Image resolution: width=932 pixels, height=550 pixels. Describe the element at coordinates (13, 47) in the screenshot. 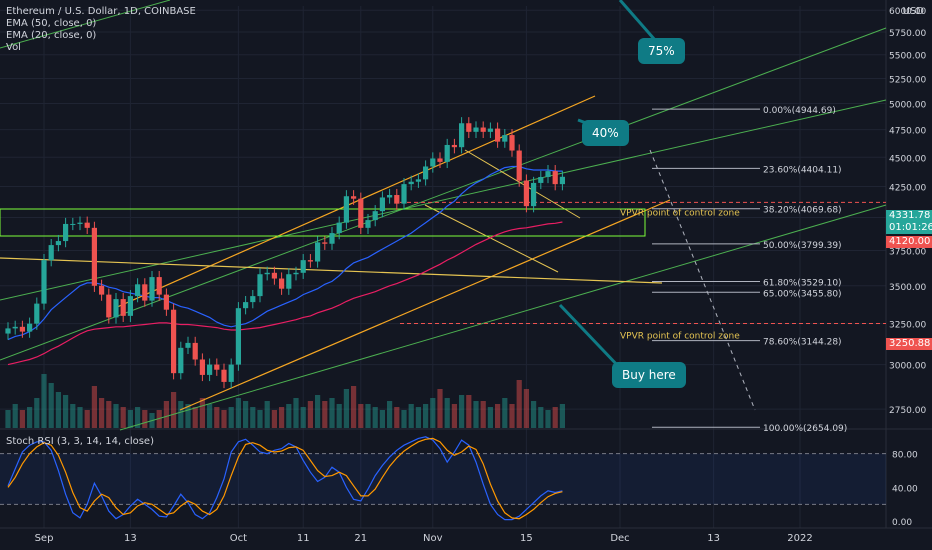

I see `volume-legend: Vol` at that location.